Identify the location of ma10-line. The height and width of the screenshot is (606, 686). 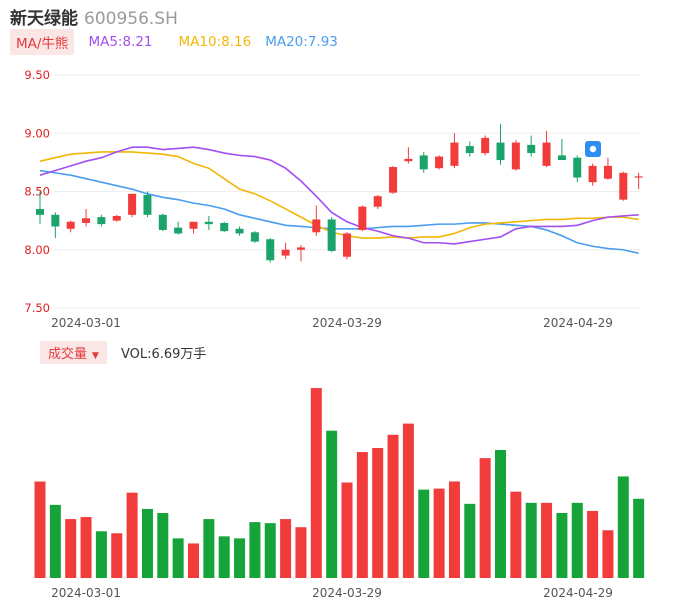
(339, 195).